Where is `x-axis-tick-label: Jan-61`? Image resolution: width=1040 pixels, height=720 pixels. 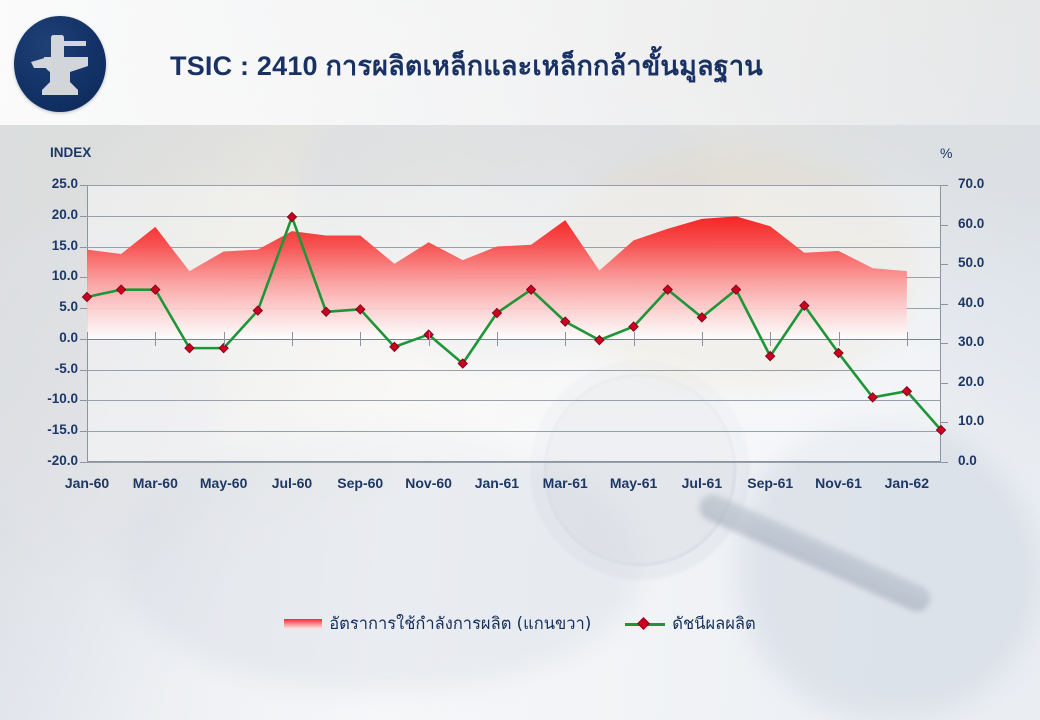 x-axis-tick-label: Jan-61 is located at coordinates (497, 483).